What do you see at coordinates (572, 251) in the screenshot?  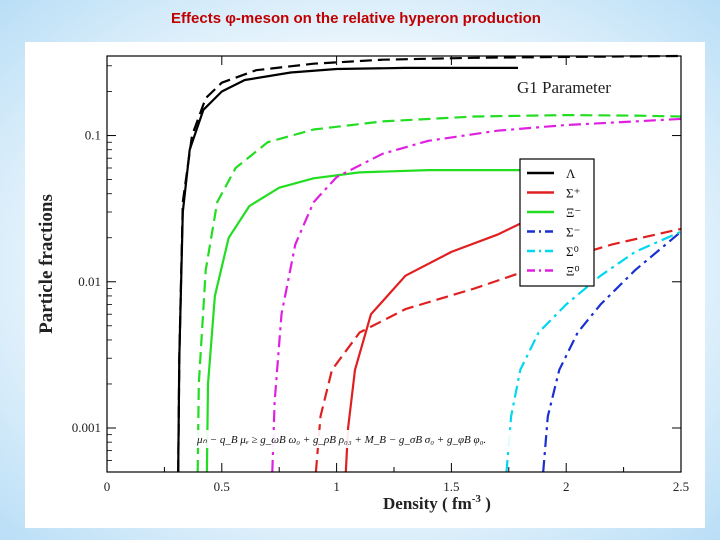 I see `legend-label: Σ⁰` at bounding box center [572, 251].